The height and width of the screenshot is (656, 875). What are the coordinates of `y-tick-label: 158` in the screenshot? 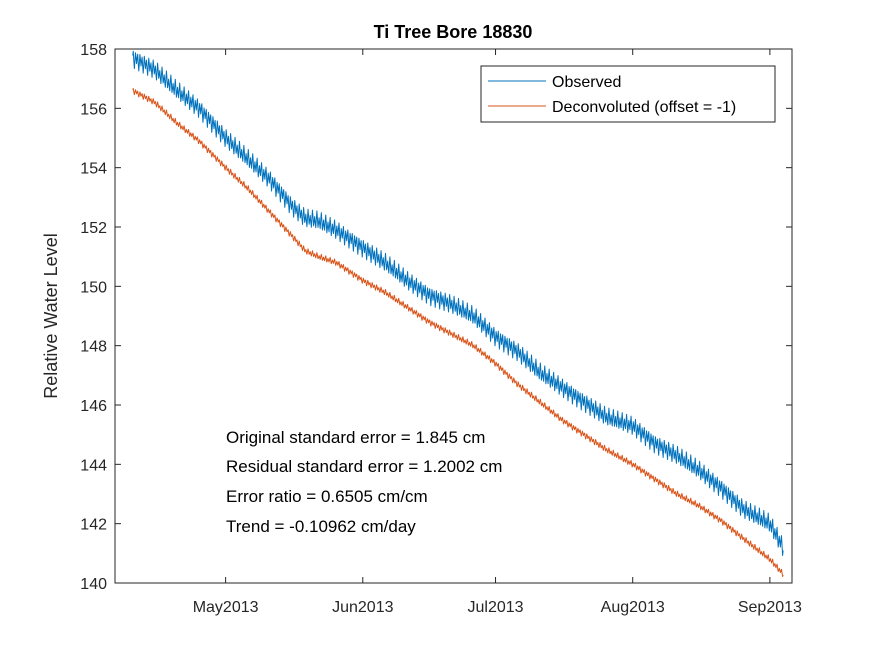 It's located at (93, 50).